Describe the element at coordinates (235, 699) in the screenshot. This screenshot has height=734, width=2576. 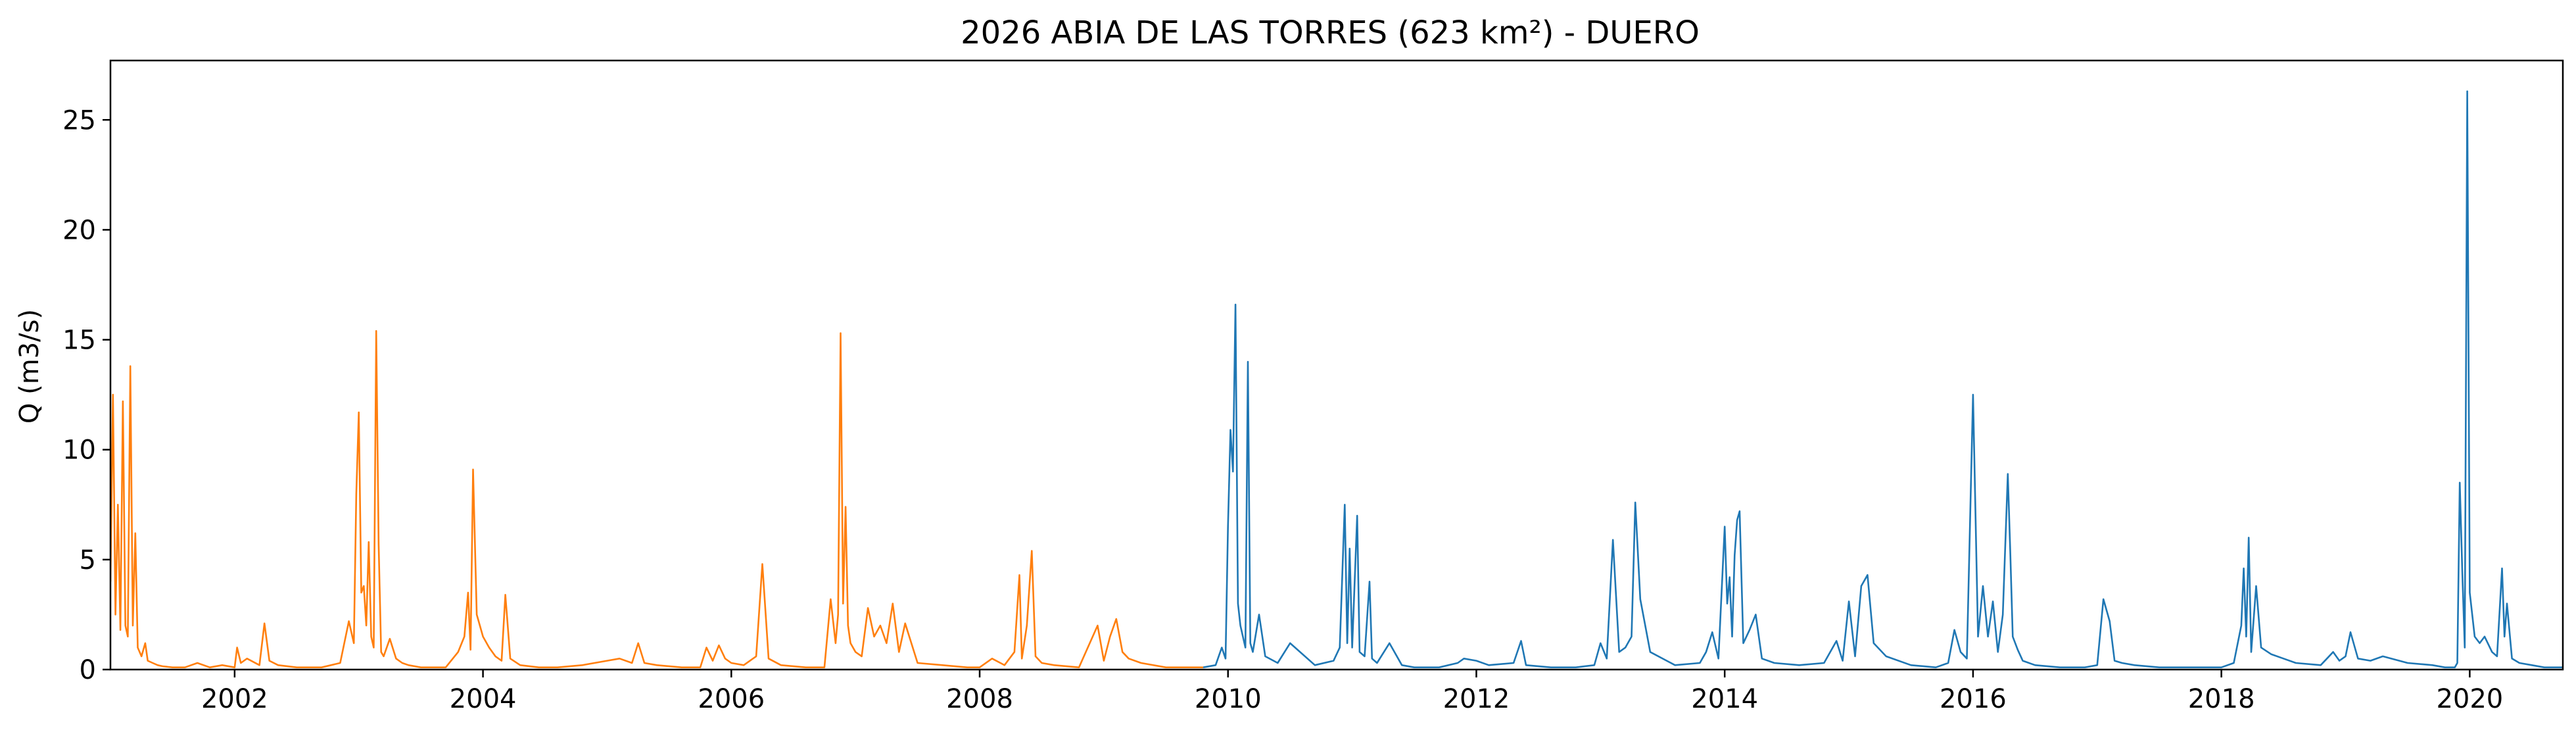
I see `x-tick-label: 2002` at that location.